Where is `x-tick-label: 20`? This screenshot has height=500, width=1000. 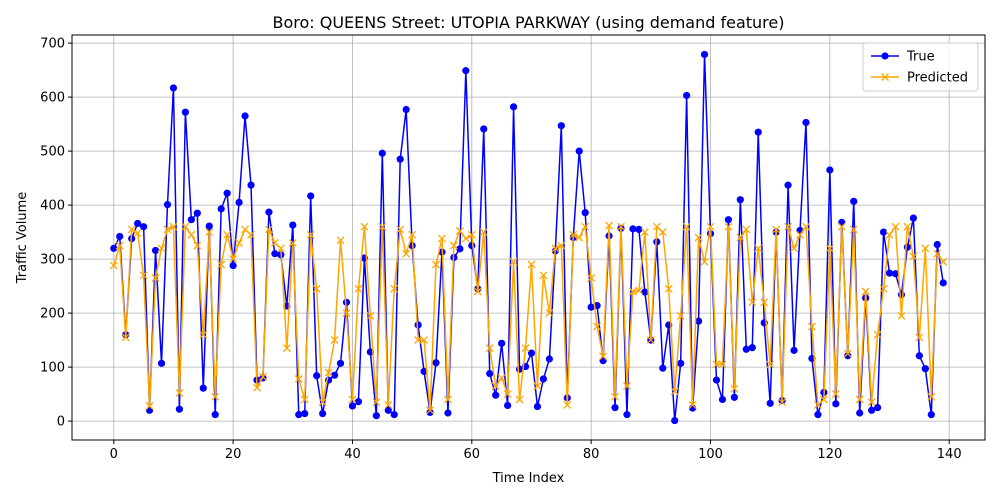
x-tick-label: 20 is located at coordinates (233, 454).